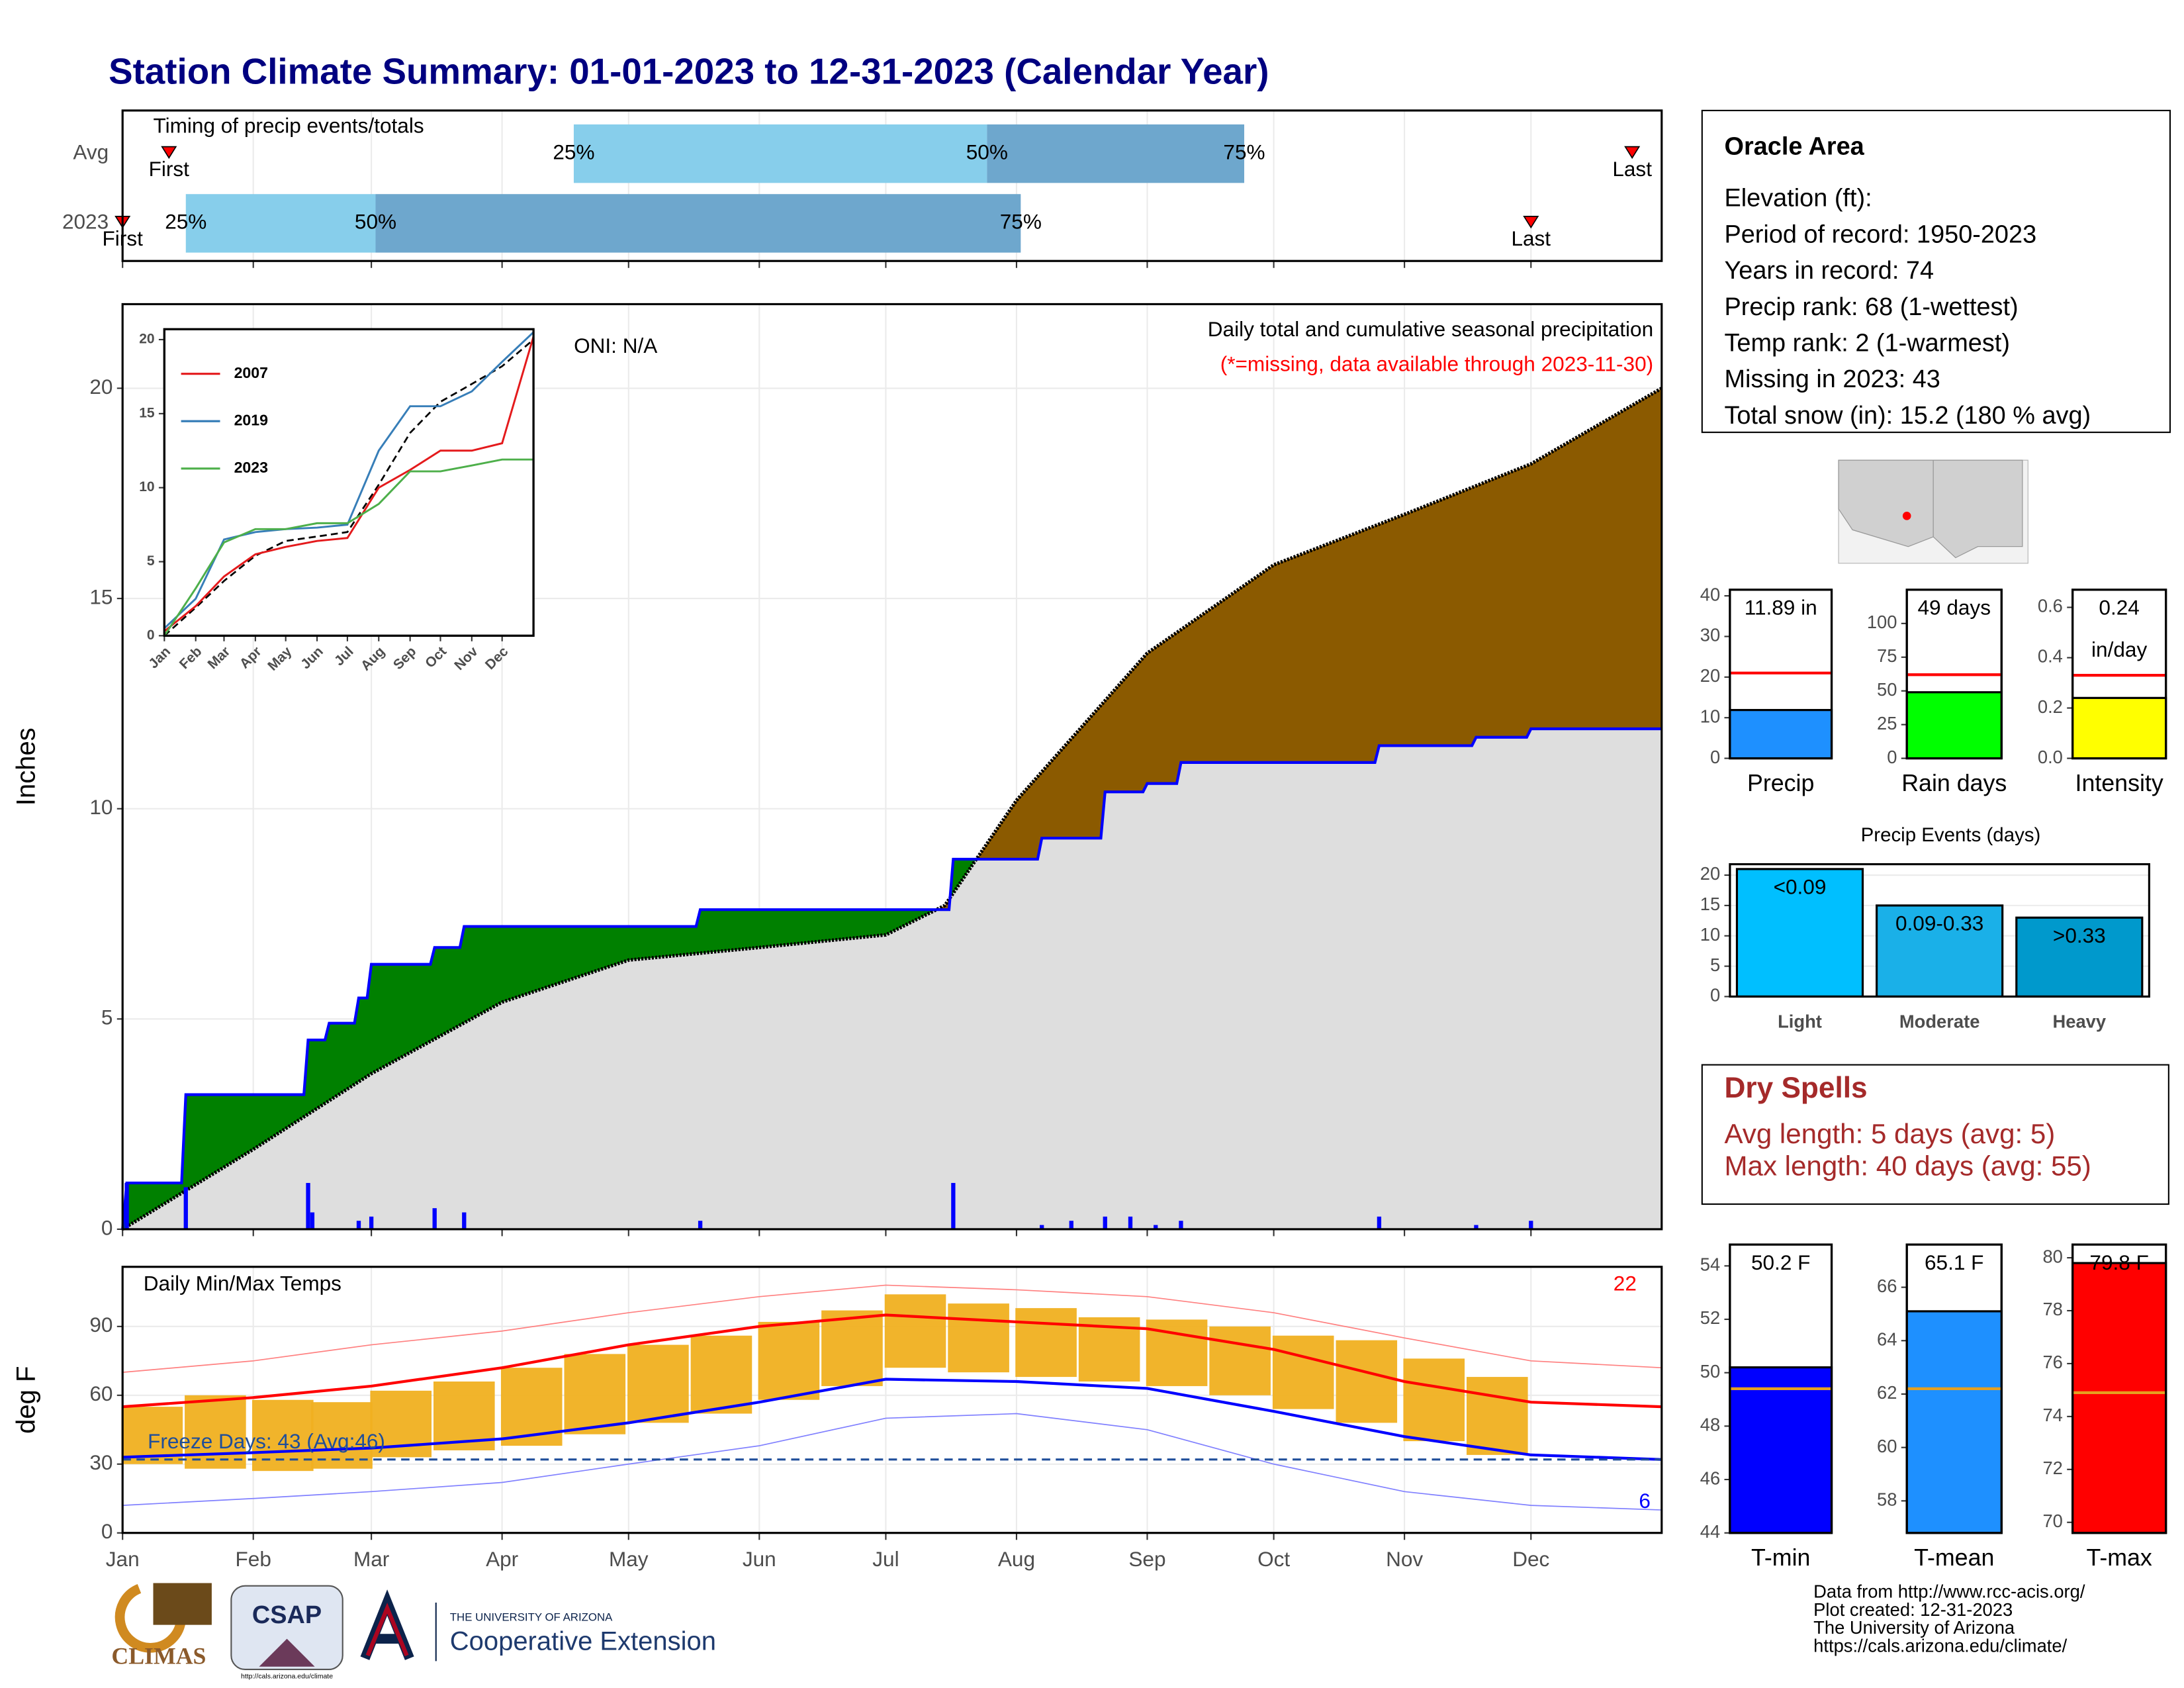 This screenshot has width=2184, height=1688. I want to click on y-tick-label: 90, so click(101, 1324).